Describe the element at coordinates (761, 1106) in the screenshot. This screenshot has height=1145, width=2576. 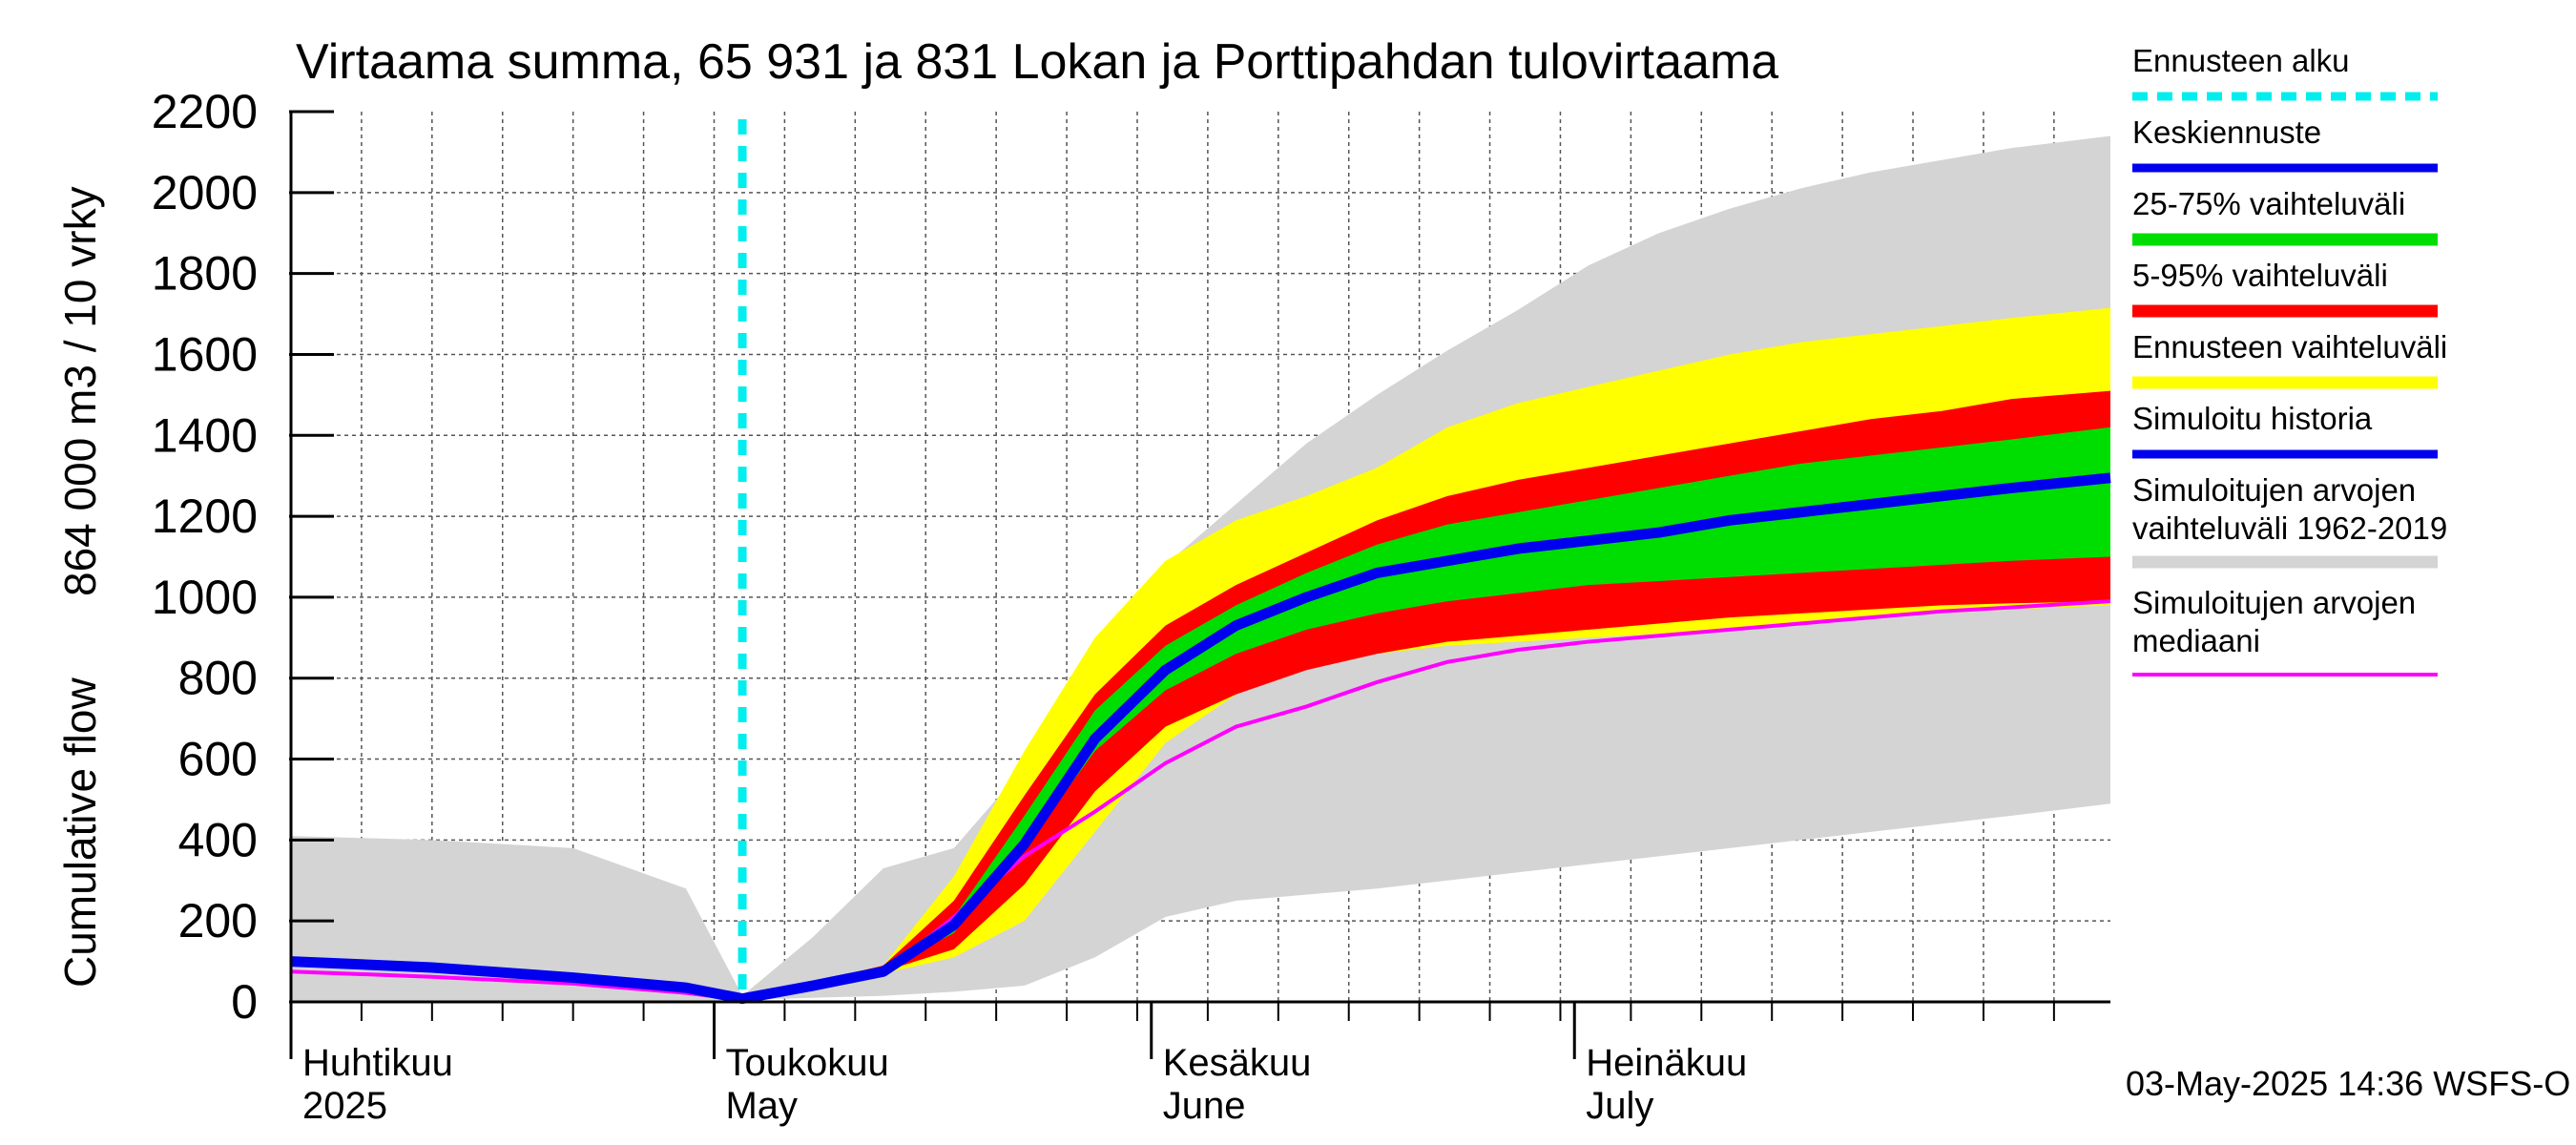
I see `x-month-label-en: May` at that location.